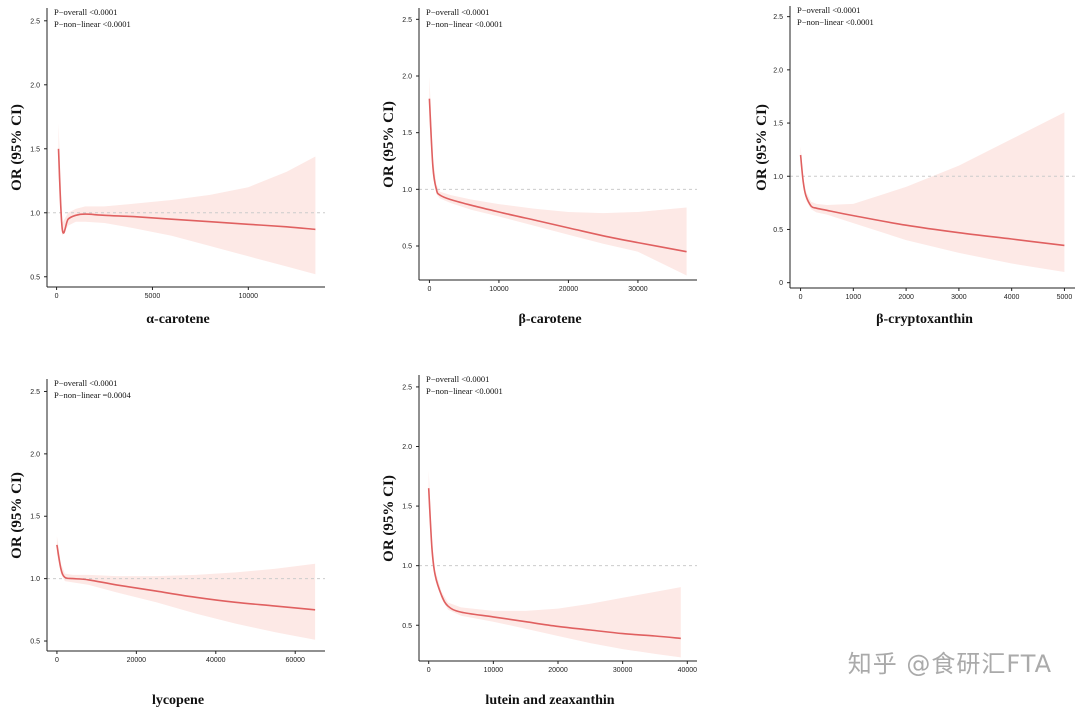 This screenshot has height=709, width=1080. What do you see at coordinates (92, 395) in the screenshot?
I see `p-value-line: P−non−linear =0.0004` at bounding box center [92, 395].